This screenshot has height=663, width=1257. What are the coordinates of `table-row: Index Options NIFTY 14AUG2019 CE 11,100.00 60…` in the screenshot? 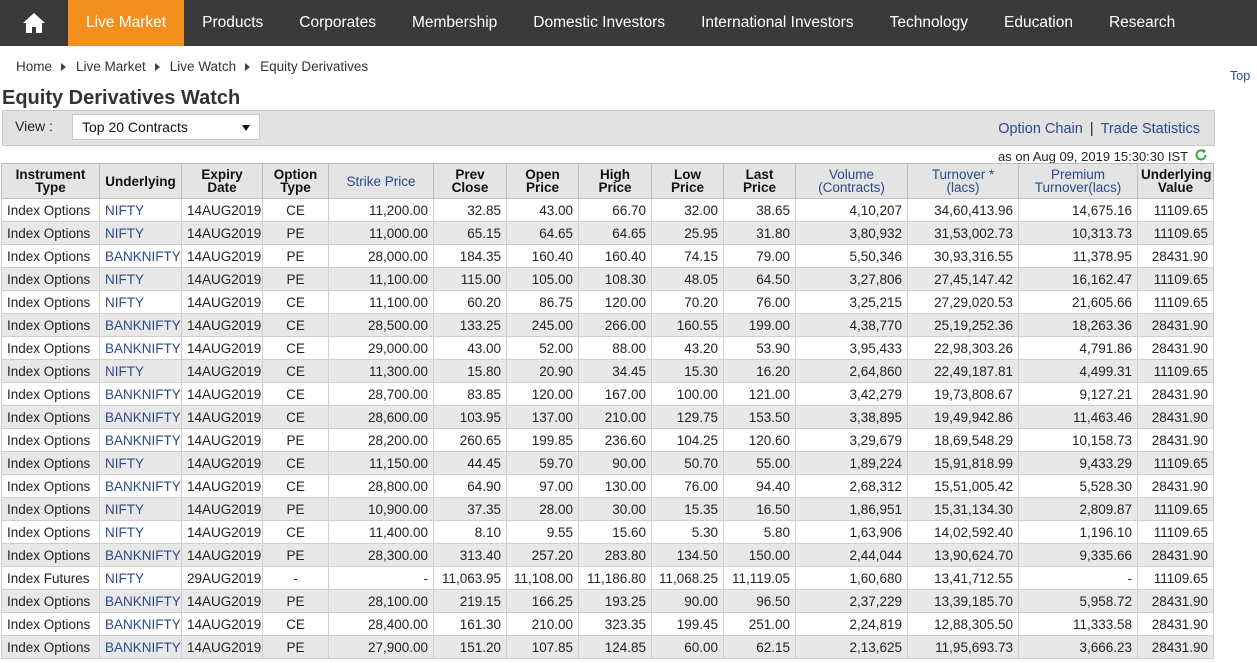 It's located at (607, 302).